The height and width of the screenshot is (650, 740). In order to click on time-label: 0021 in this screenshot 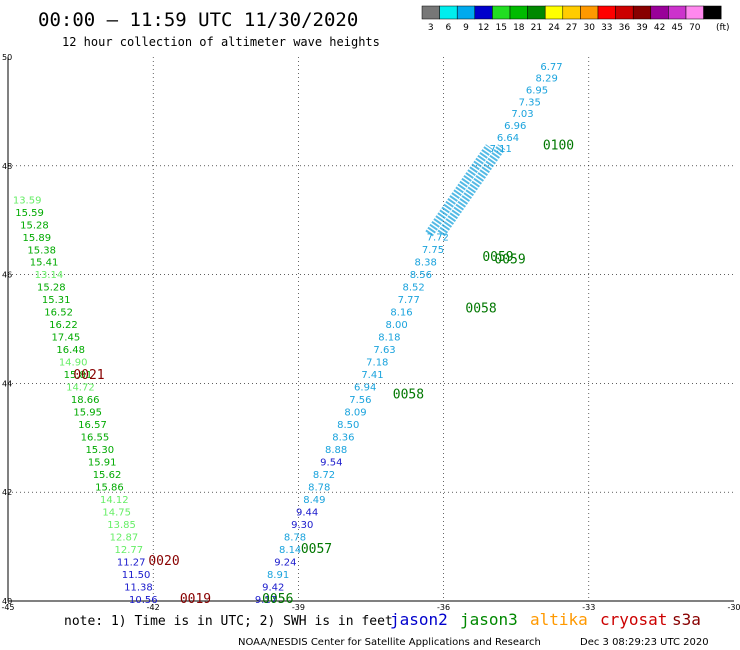, I will do `click(88, 375)`.